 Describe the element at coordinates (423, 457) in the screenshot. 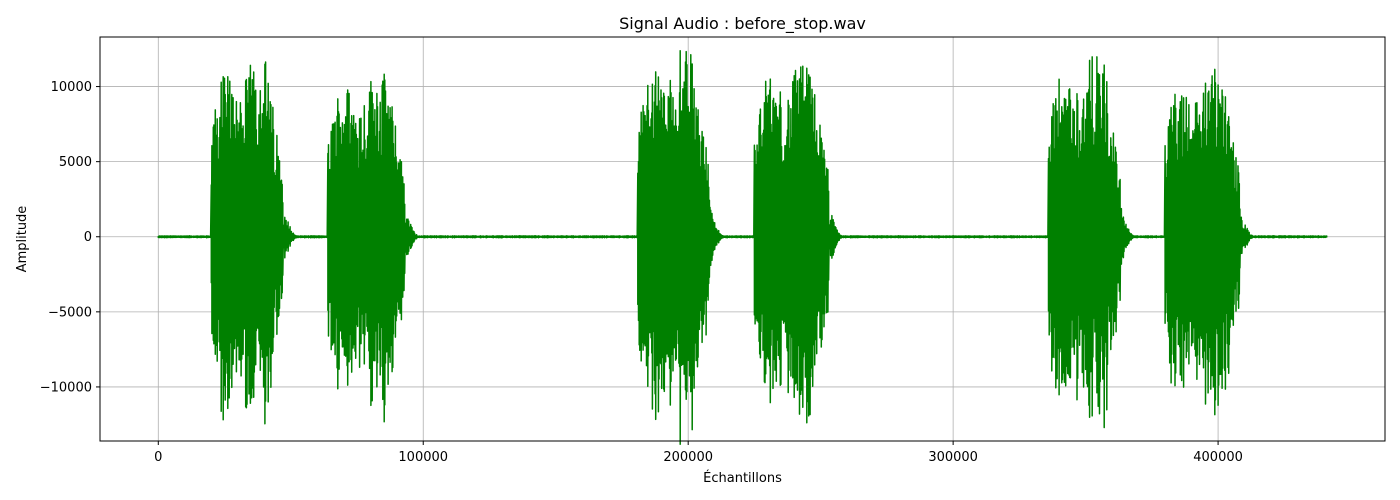

I see `x-tick-label: 100000` at that location.